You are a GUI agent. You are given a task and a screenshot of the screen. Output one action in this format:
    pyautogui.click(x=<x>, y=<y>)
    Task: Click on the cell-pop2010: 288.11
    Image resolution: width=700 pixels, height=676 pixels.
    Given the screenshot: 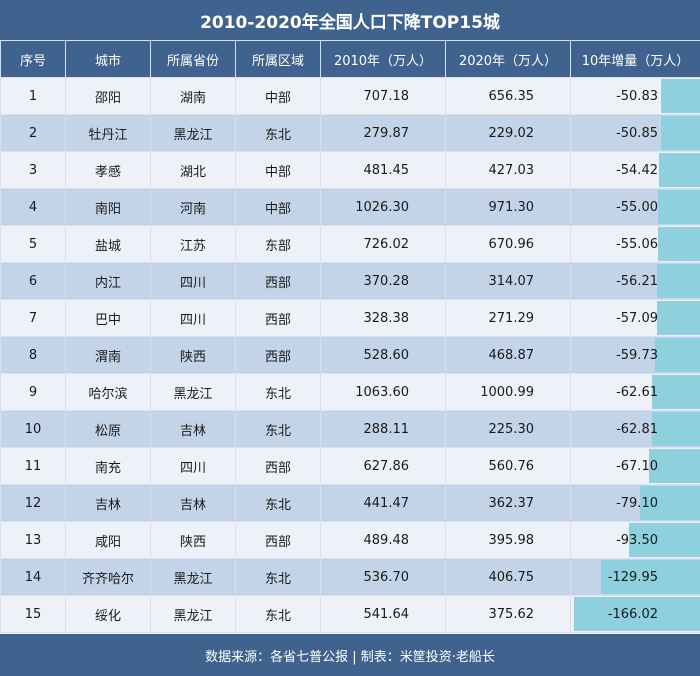 What is the action you would take?
    pyautogui.click(x=383, y=429)
    